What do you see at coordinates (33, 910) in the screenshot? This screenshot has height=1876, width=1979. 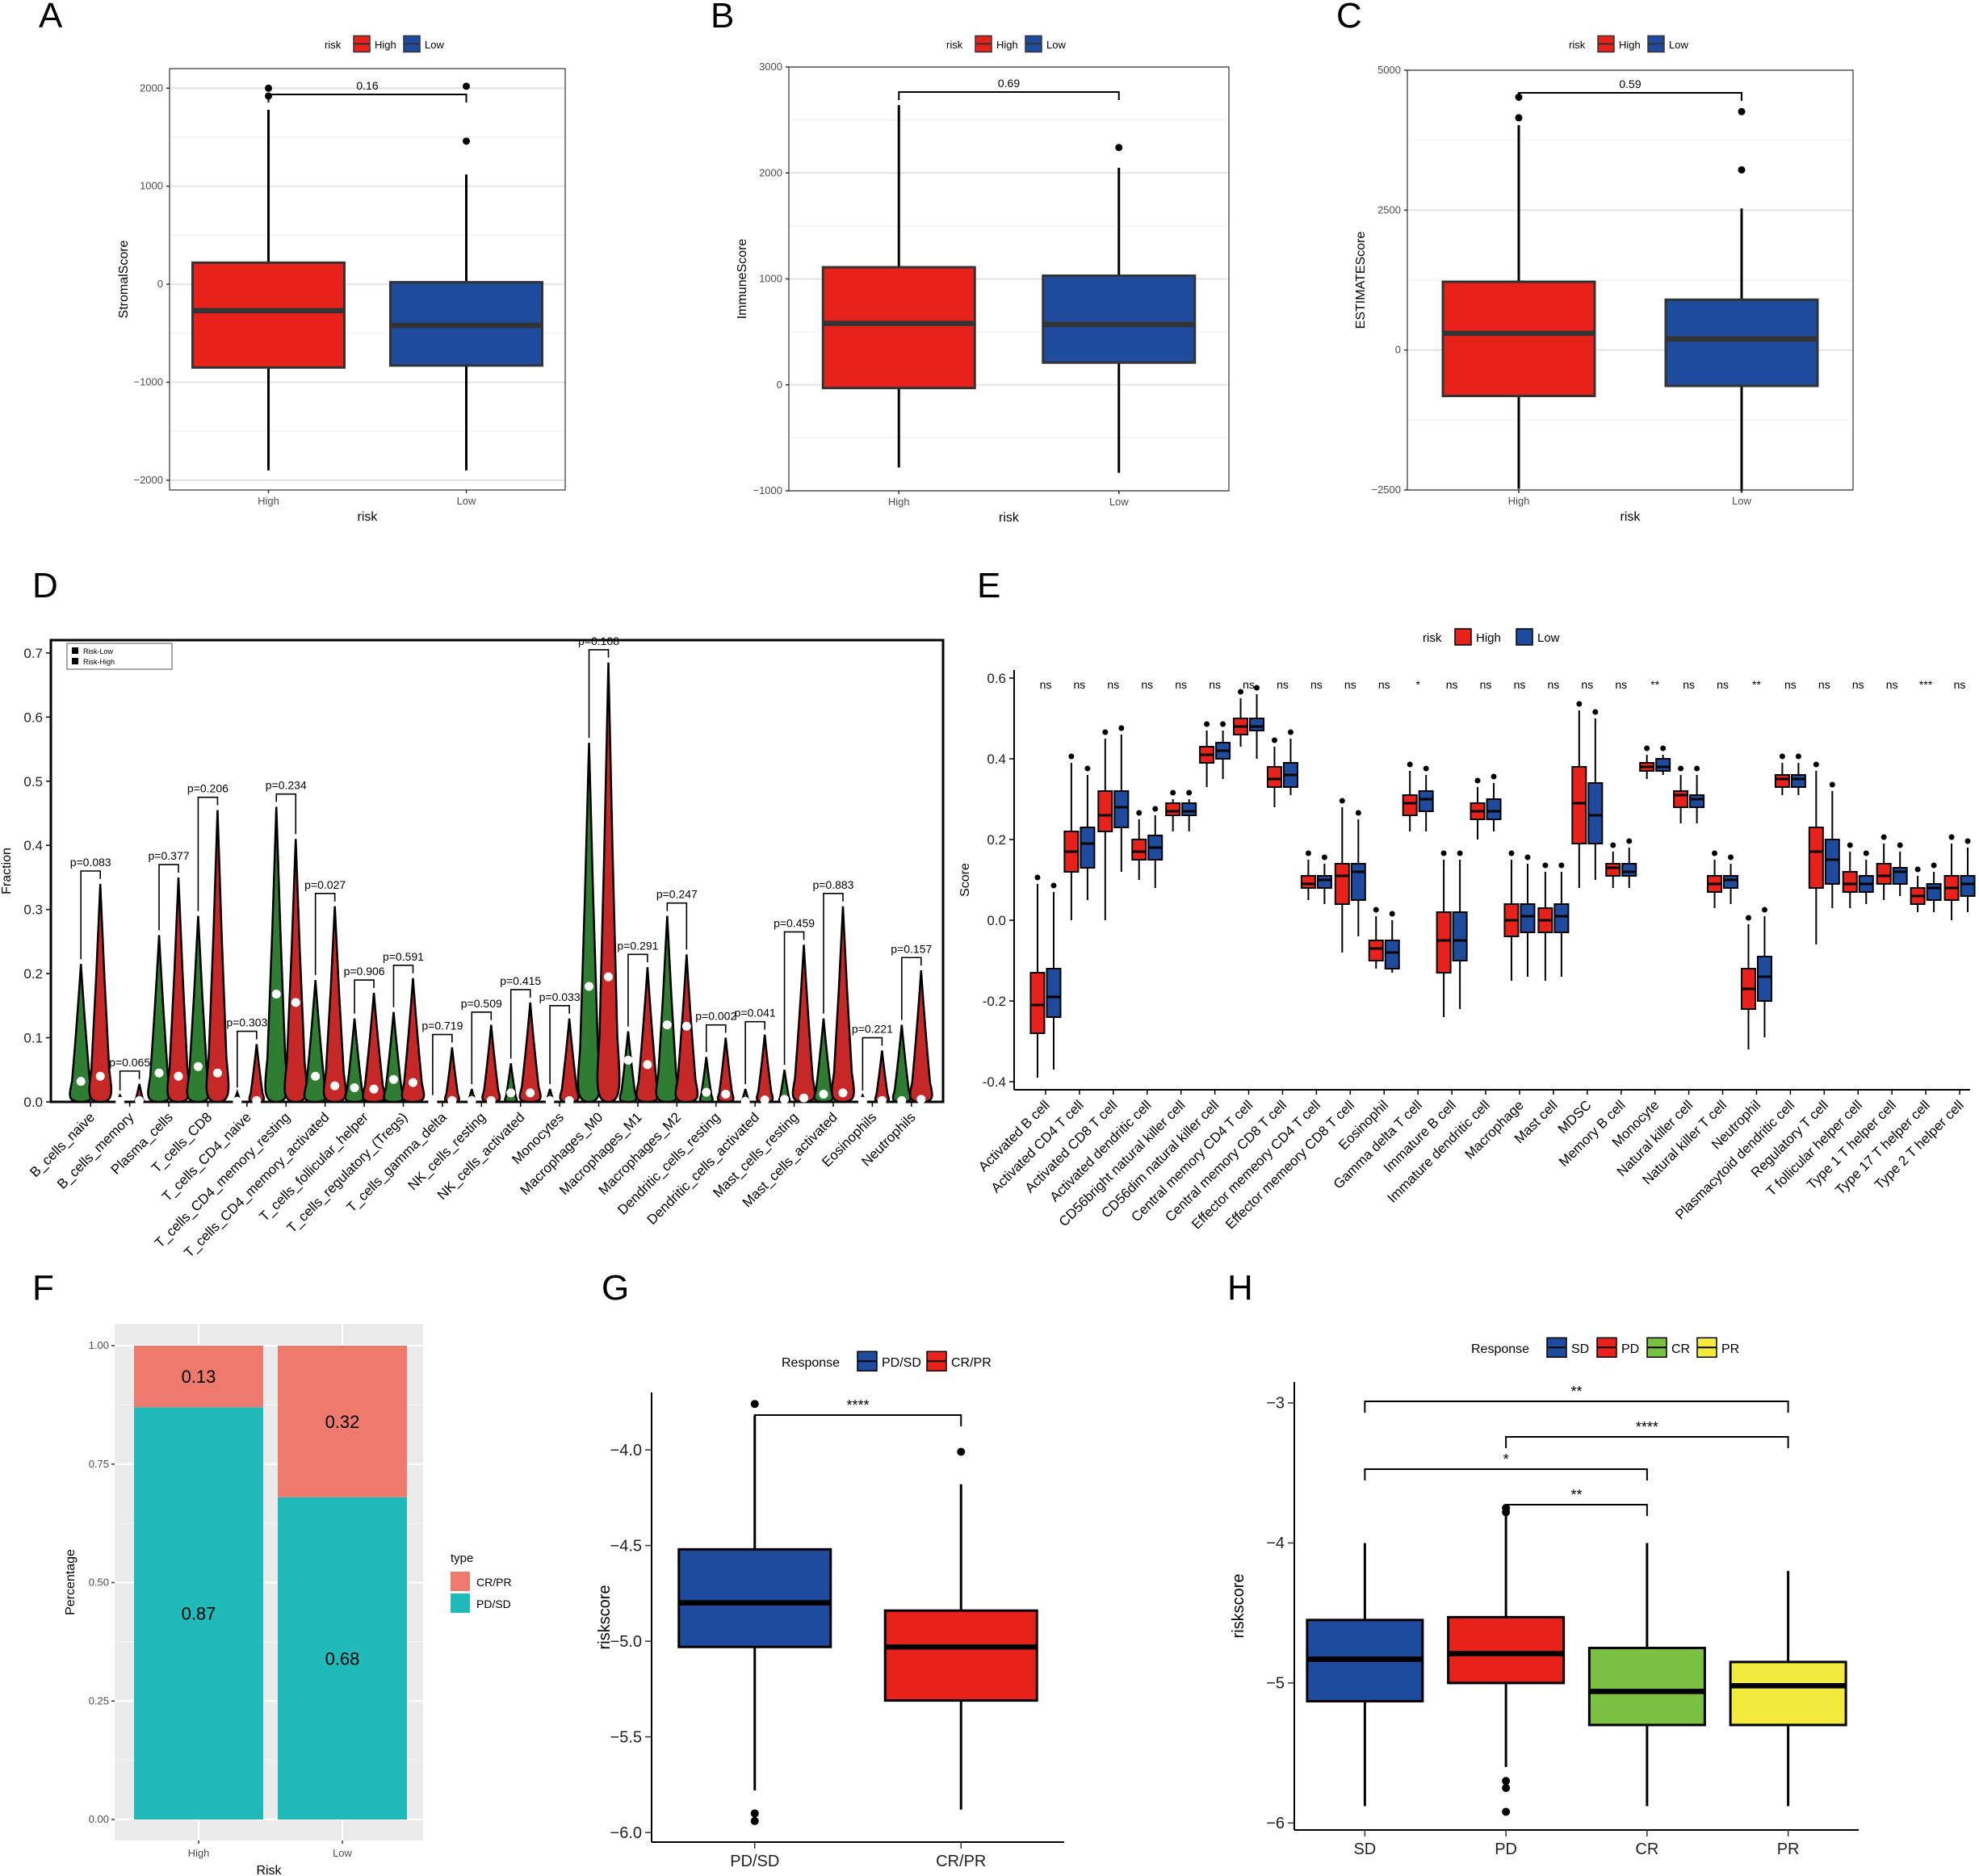 I see `y-tick-label: 0.3` at bounding box center [33, 910].